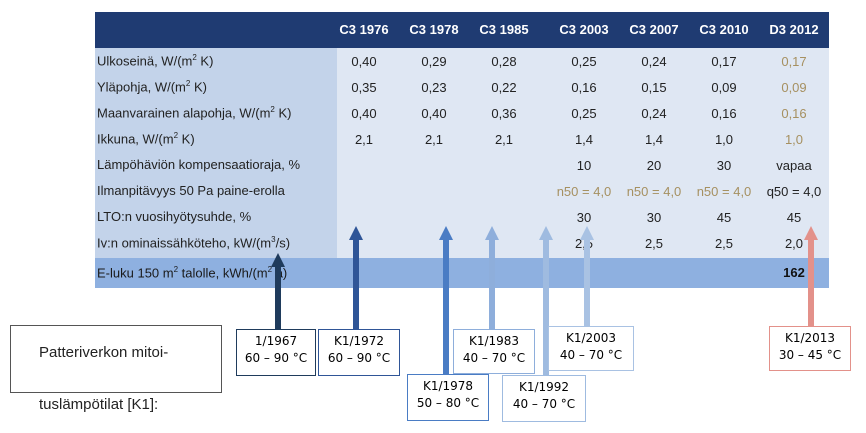  Describe the element at coordinates (278, 292) in the screenshot. I see `arrow-k1967` at that location.